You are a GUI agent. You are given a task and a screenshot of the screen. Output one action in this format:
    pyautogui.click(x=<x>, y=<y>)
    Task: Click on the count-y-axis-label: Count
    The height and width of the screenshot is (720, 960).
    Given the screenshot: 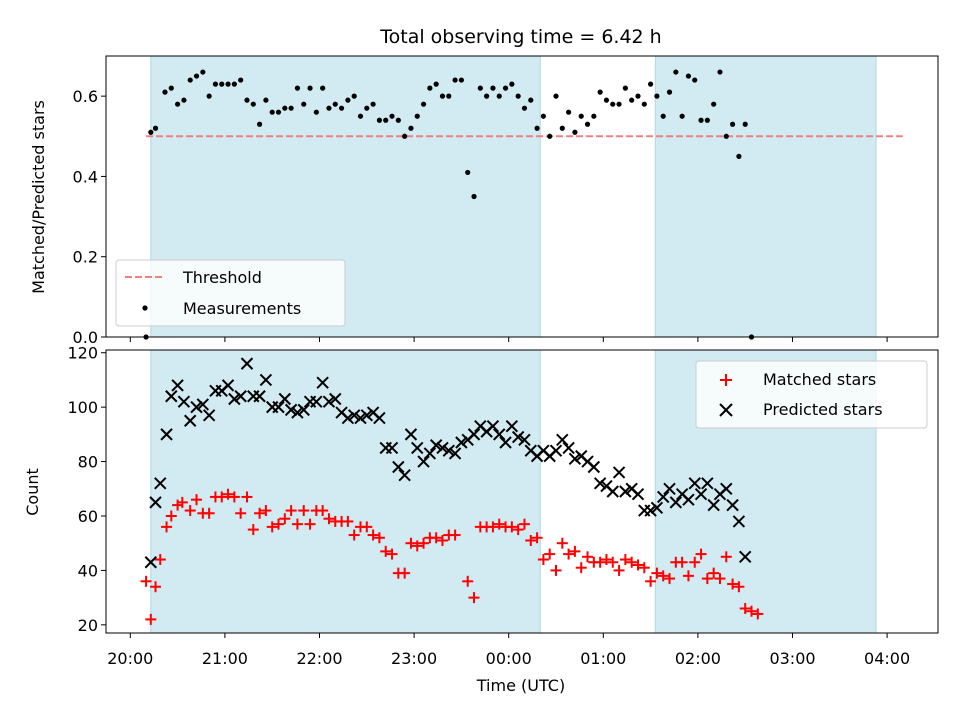 What is the action you would take?
    pyautogui.click(x=32, y=492)
    